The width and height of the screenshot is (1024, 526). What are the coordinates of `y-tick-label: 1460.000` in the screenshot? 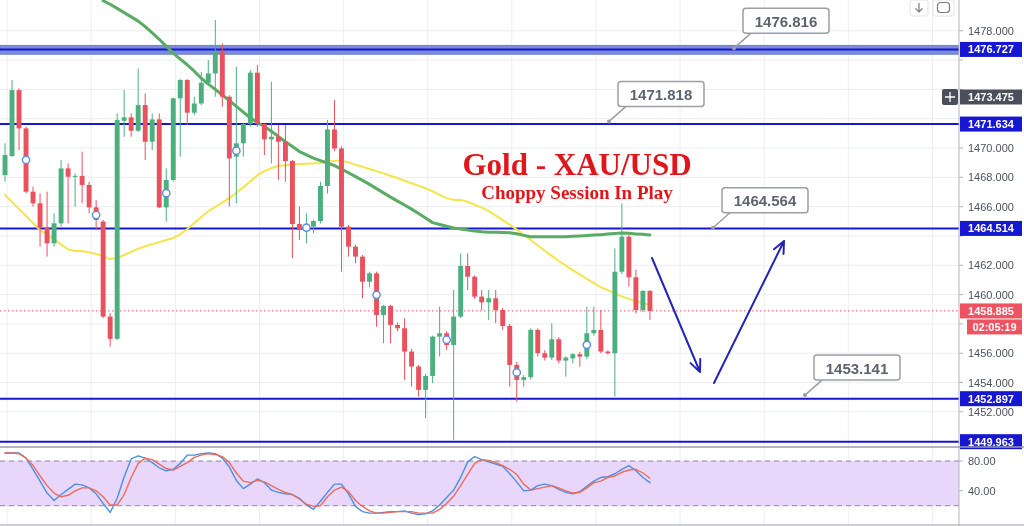 It's located at (991, 294).